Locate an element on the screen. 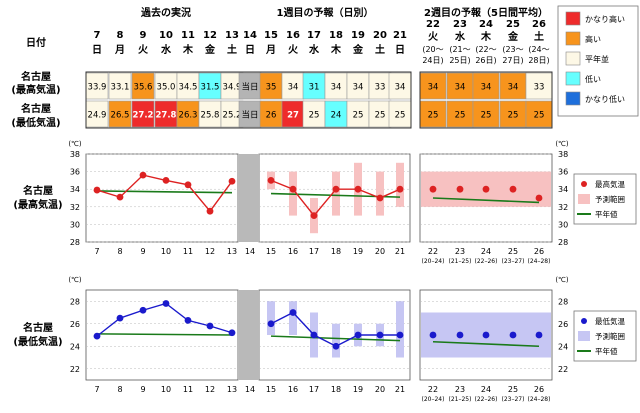  period-range-end: 28日) is located at coordinates (538, 60).